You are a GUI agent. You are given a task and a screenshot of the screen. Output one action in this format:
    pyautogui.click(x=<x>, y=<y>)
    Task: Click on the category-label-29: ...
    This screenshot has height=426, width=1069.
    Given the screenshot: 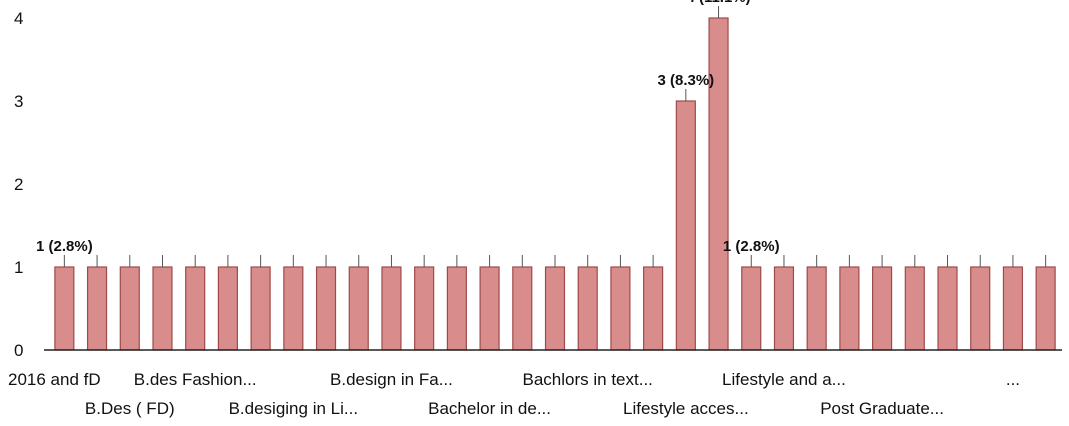 What is the action you would take?
    pyautogui.click(x=1013, y=379)
    